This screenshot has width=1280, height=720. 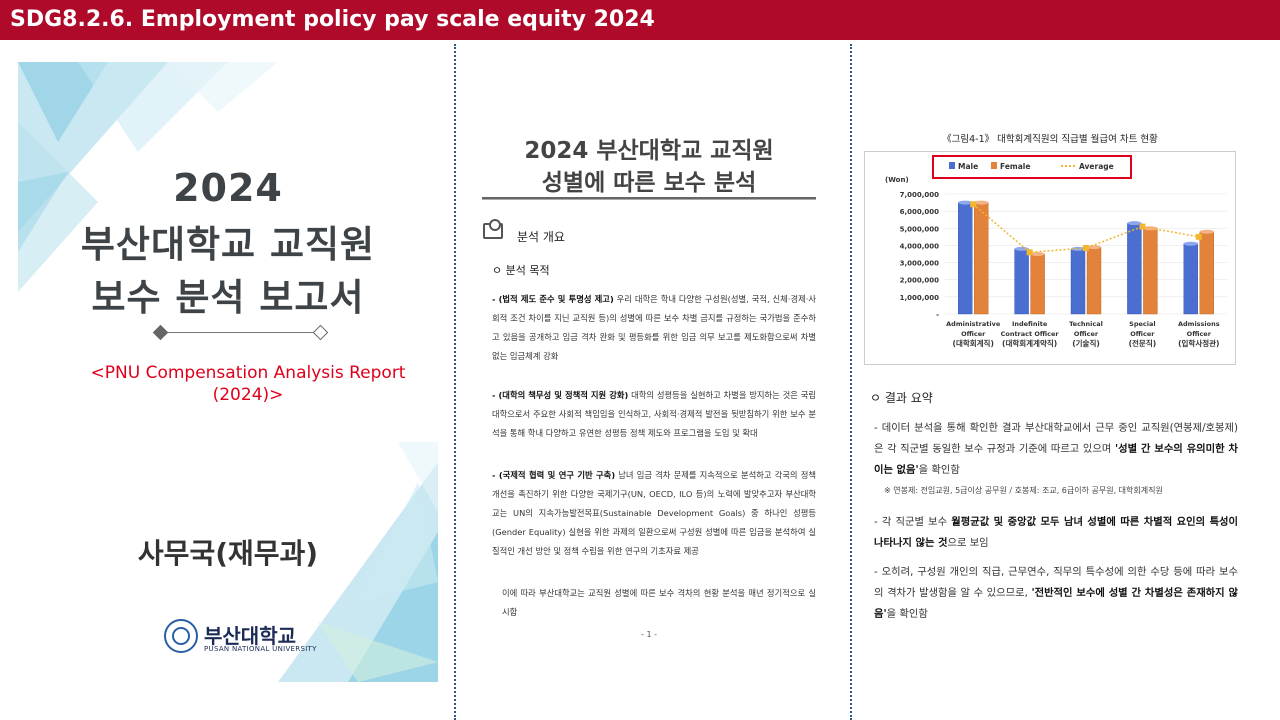 I want to click on x-tick-label: Contract Officer, so click(x=1030, y=334).